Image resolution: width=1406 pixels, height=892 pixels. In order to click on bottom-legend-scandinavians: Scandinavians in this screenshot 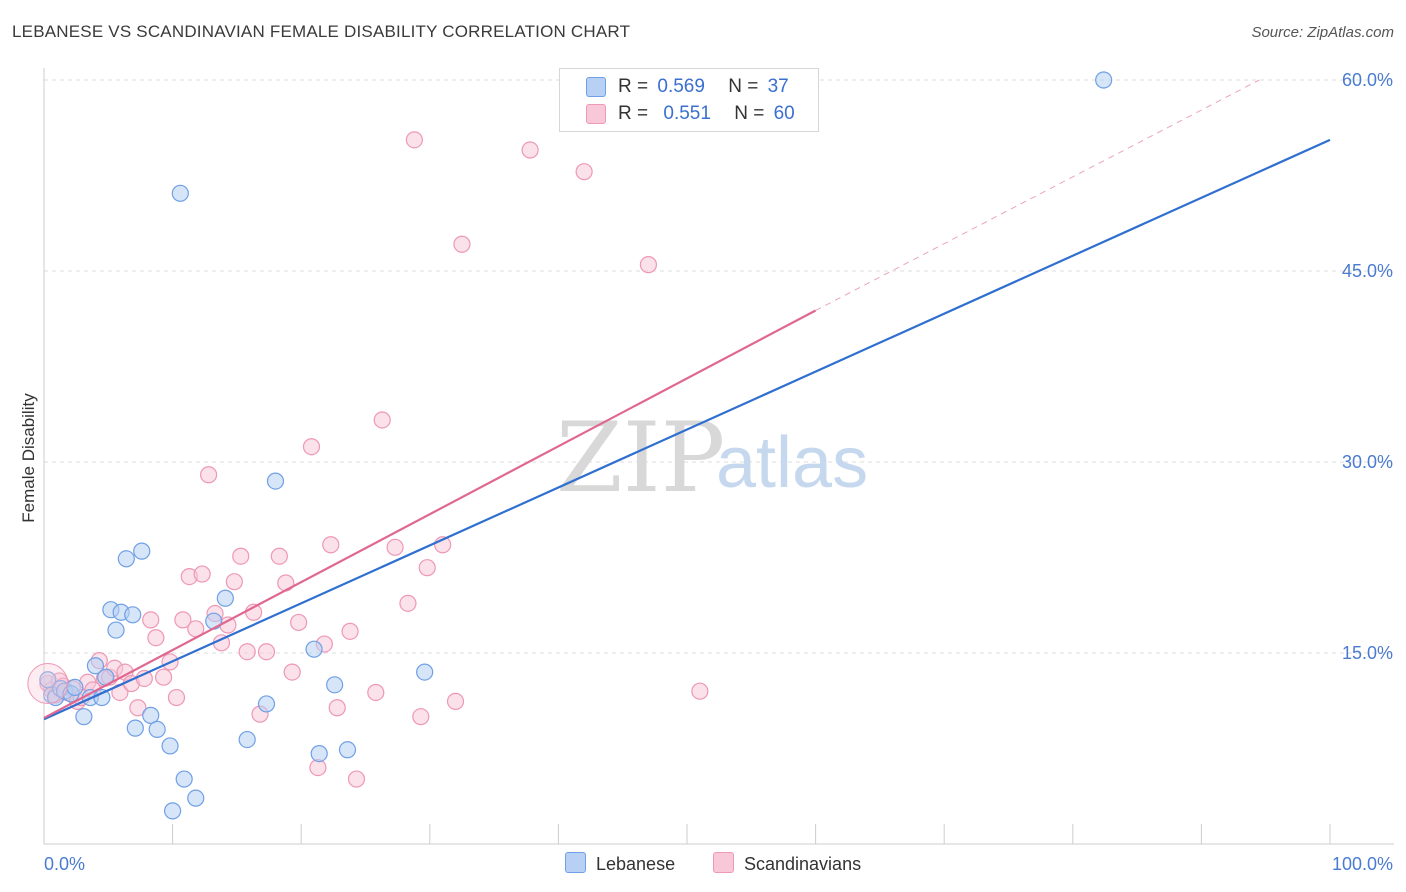, I will do `click(787, 863)`.